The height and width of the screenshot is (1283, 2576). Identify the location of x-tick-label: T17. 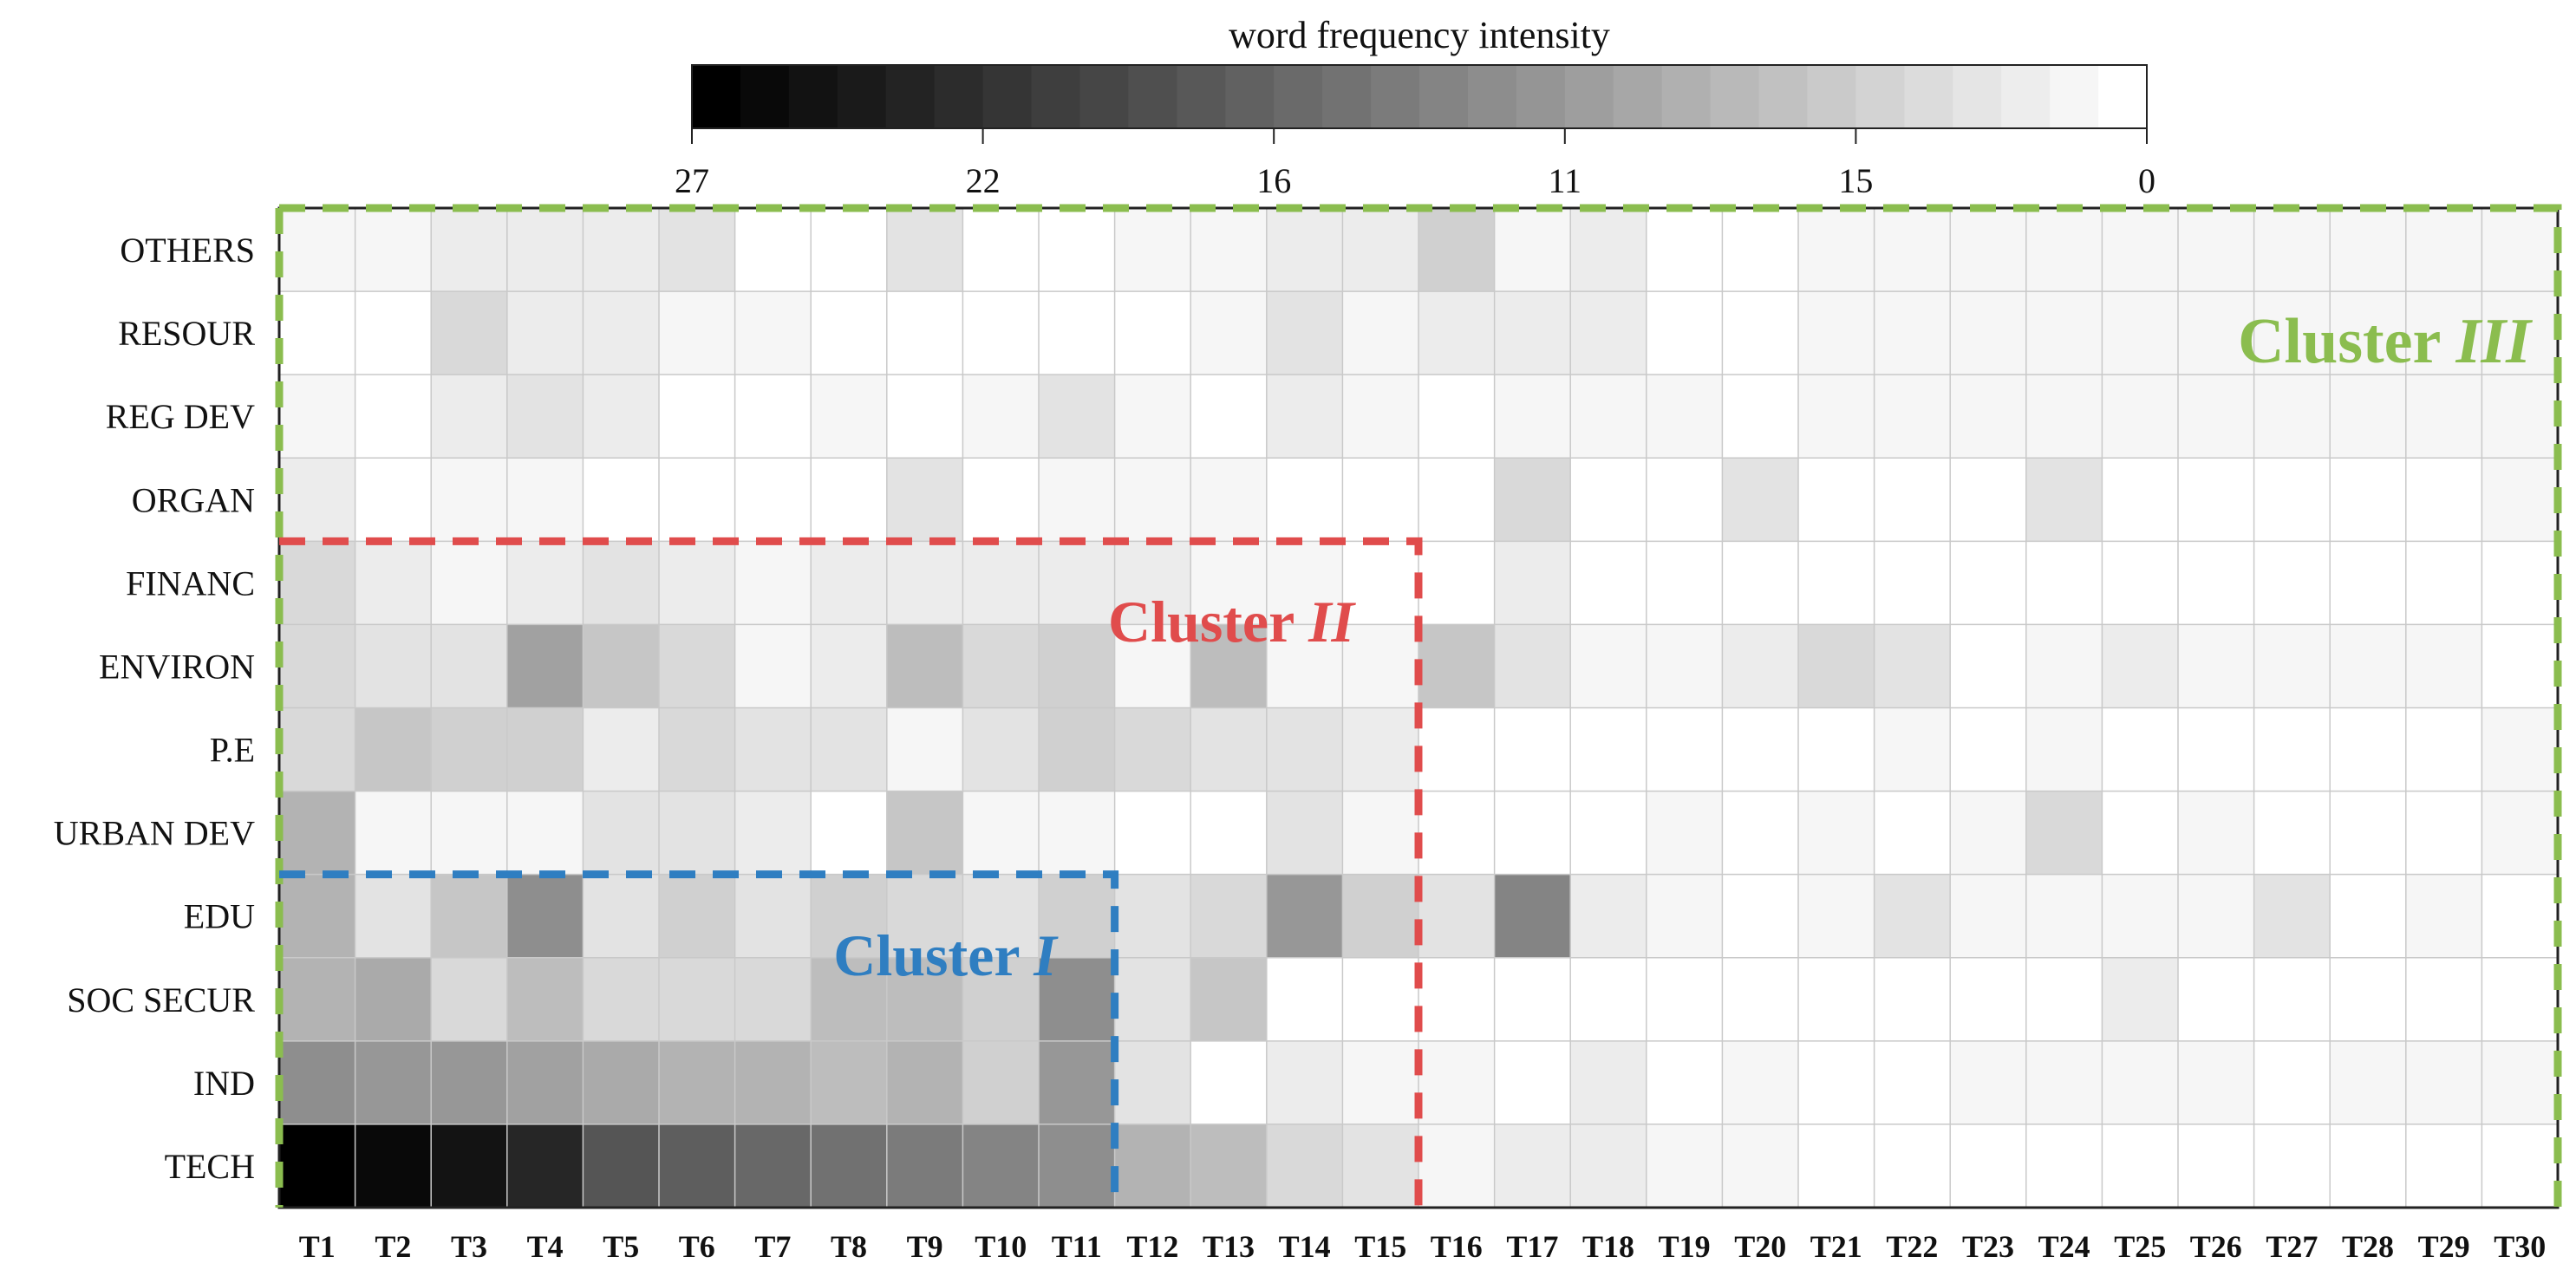
(1532, 1246).